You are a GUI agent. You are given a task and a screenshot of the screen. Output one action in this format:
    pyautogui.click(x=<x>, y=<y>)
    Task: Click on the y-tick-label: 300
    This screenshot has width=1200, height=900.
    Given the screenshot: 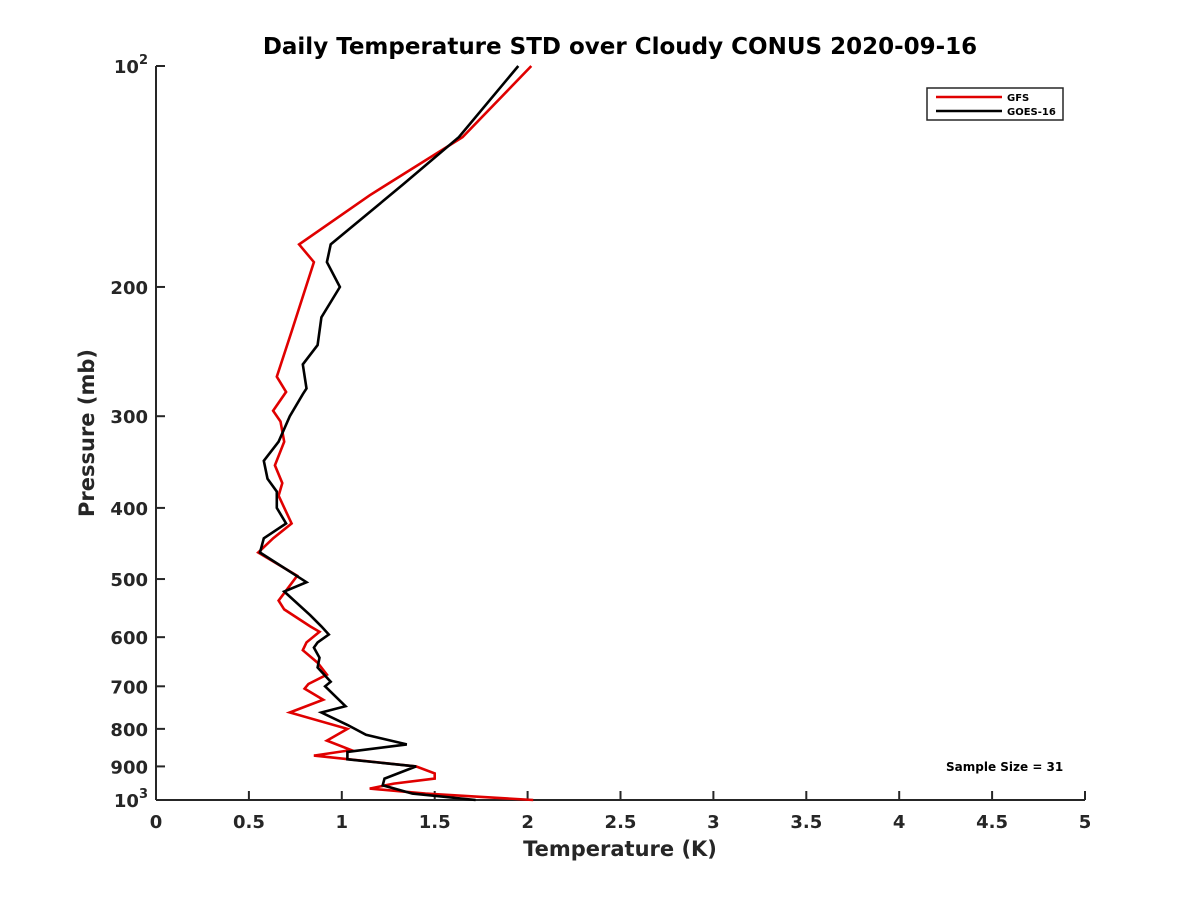 What is the action you would take?
    pyautogui.click(x=129, y=417)
    